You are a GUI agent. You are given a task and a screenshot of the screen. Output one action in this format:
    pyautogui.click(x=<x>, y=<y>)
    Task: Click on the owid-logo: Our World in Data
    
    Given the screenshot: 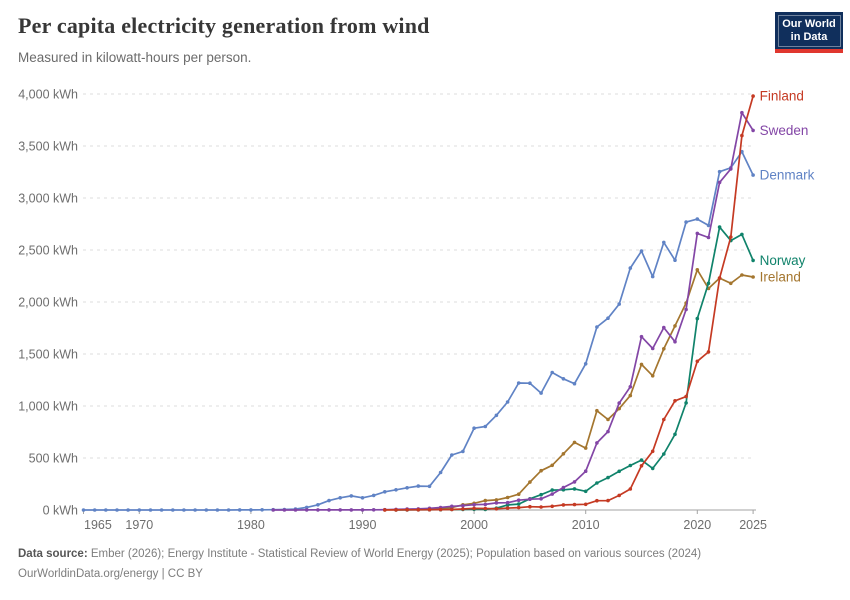 What is the action you would take?
    pyautogui.click(x=809, y=32)
    